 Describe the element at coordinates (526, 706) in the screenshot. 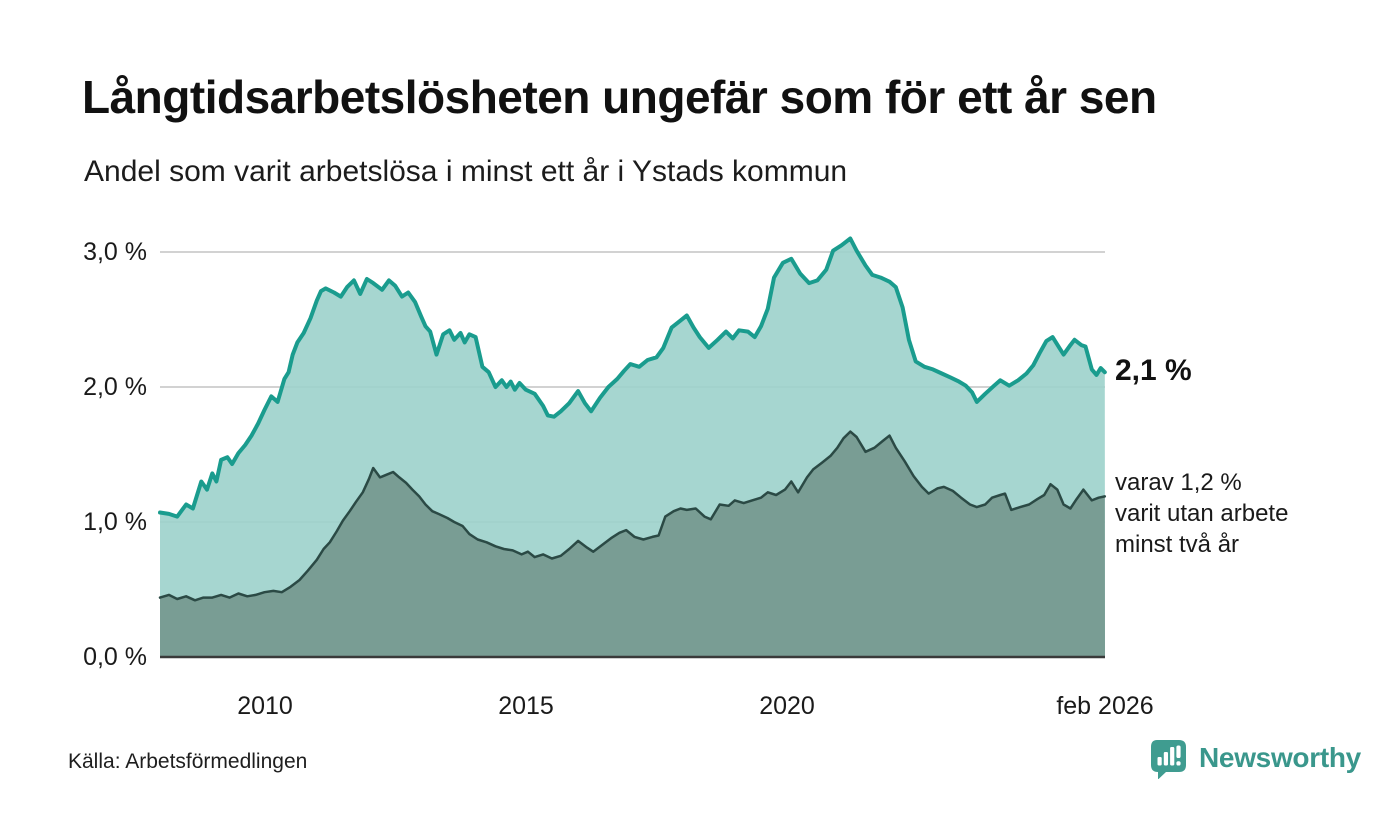

I see `x-axis-tick-label: 2015` at that location.